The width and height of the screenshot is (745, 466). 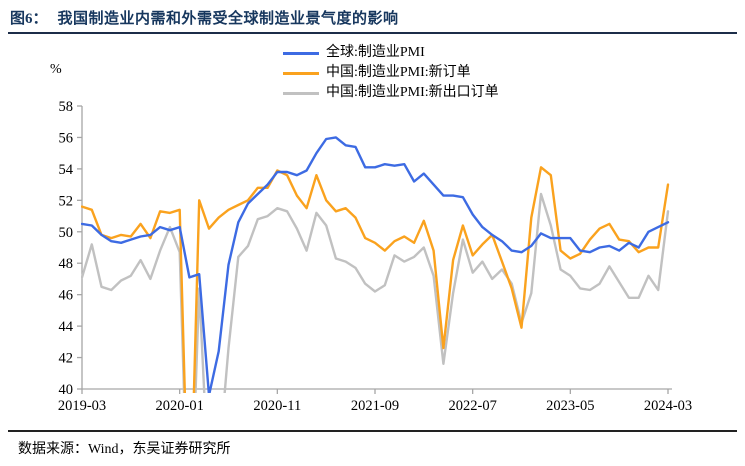 I want to click on figure-title: 我国制造业内需和外需受全球制造业景气度的影响, so click(x=228, y=19).